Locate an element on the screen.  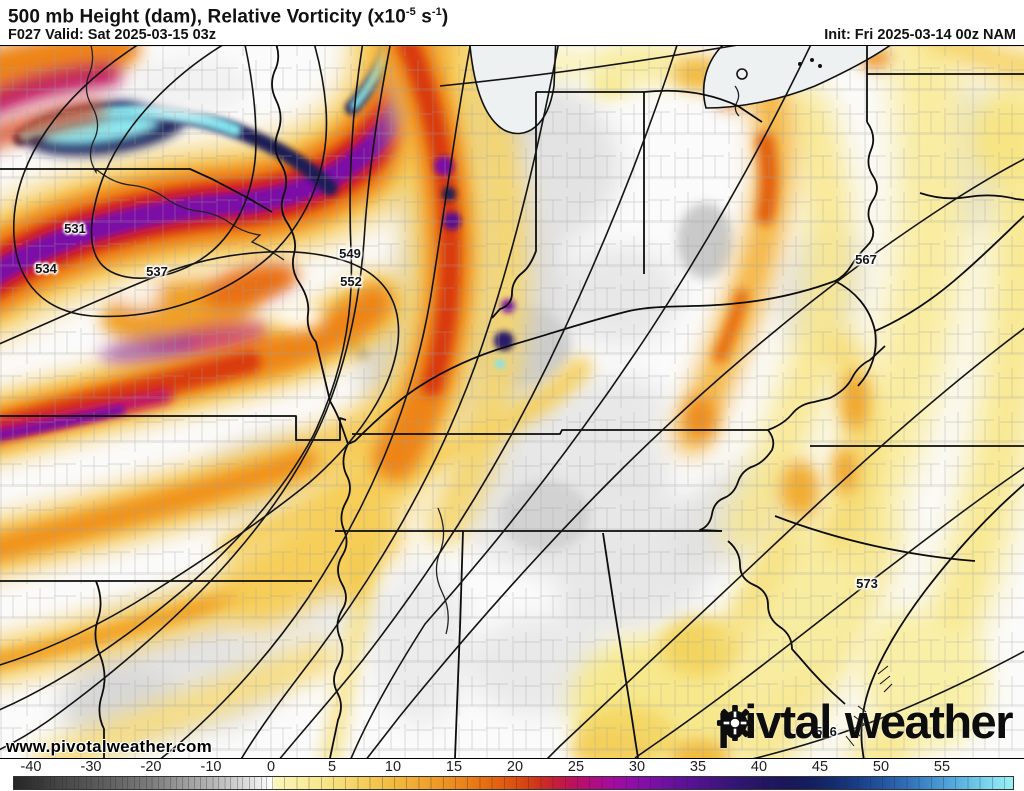
colorbar-tick-20: 20 is located at coordinates (515, 767).